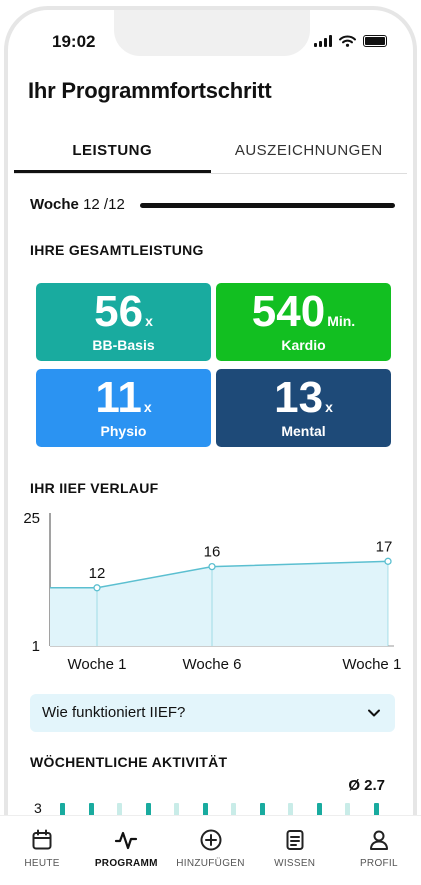  I want to click on nav-label: HINZUFÜGEN, so click(210, 863).